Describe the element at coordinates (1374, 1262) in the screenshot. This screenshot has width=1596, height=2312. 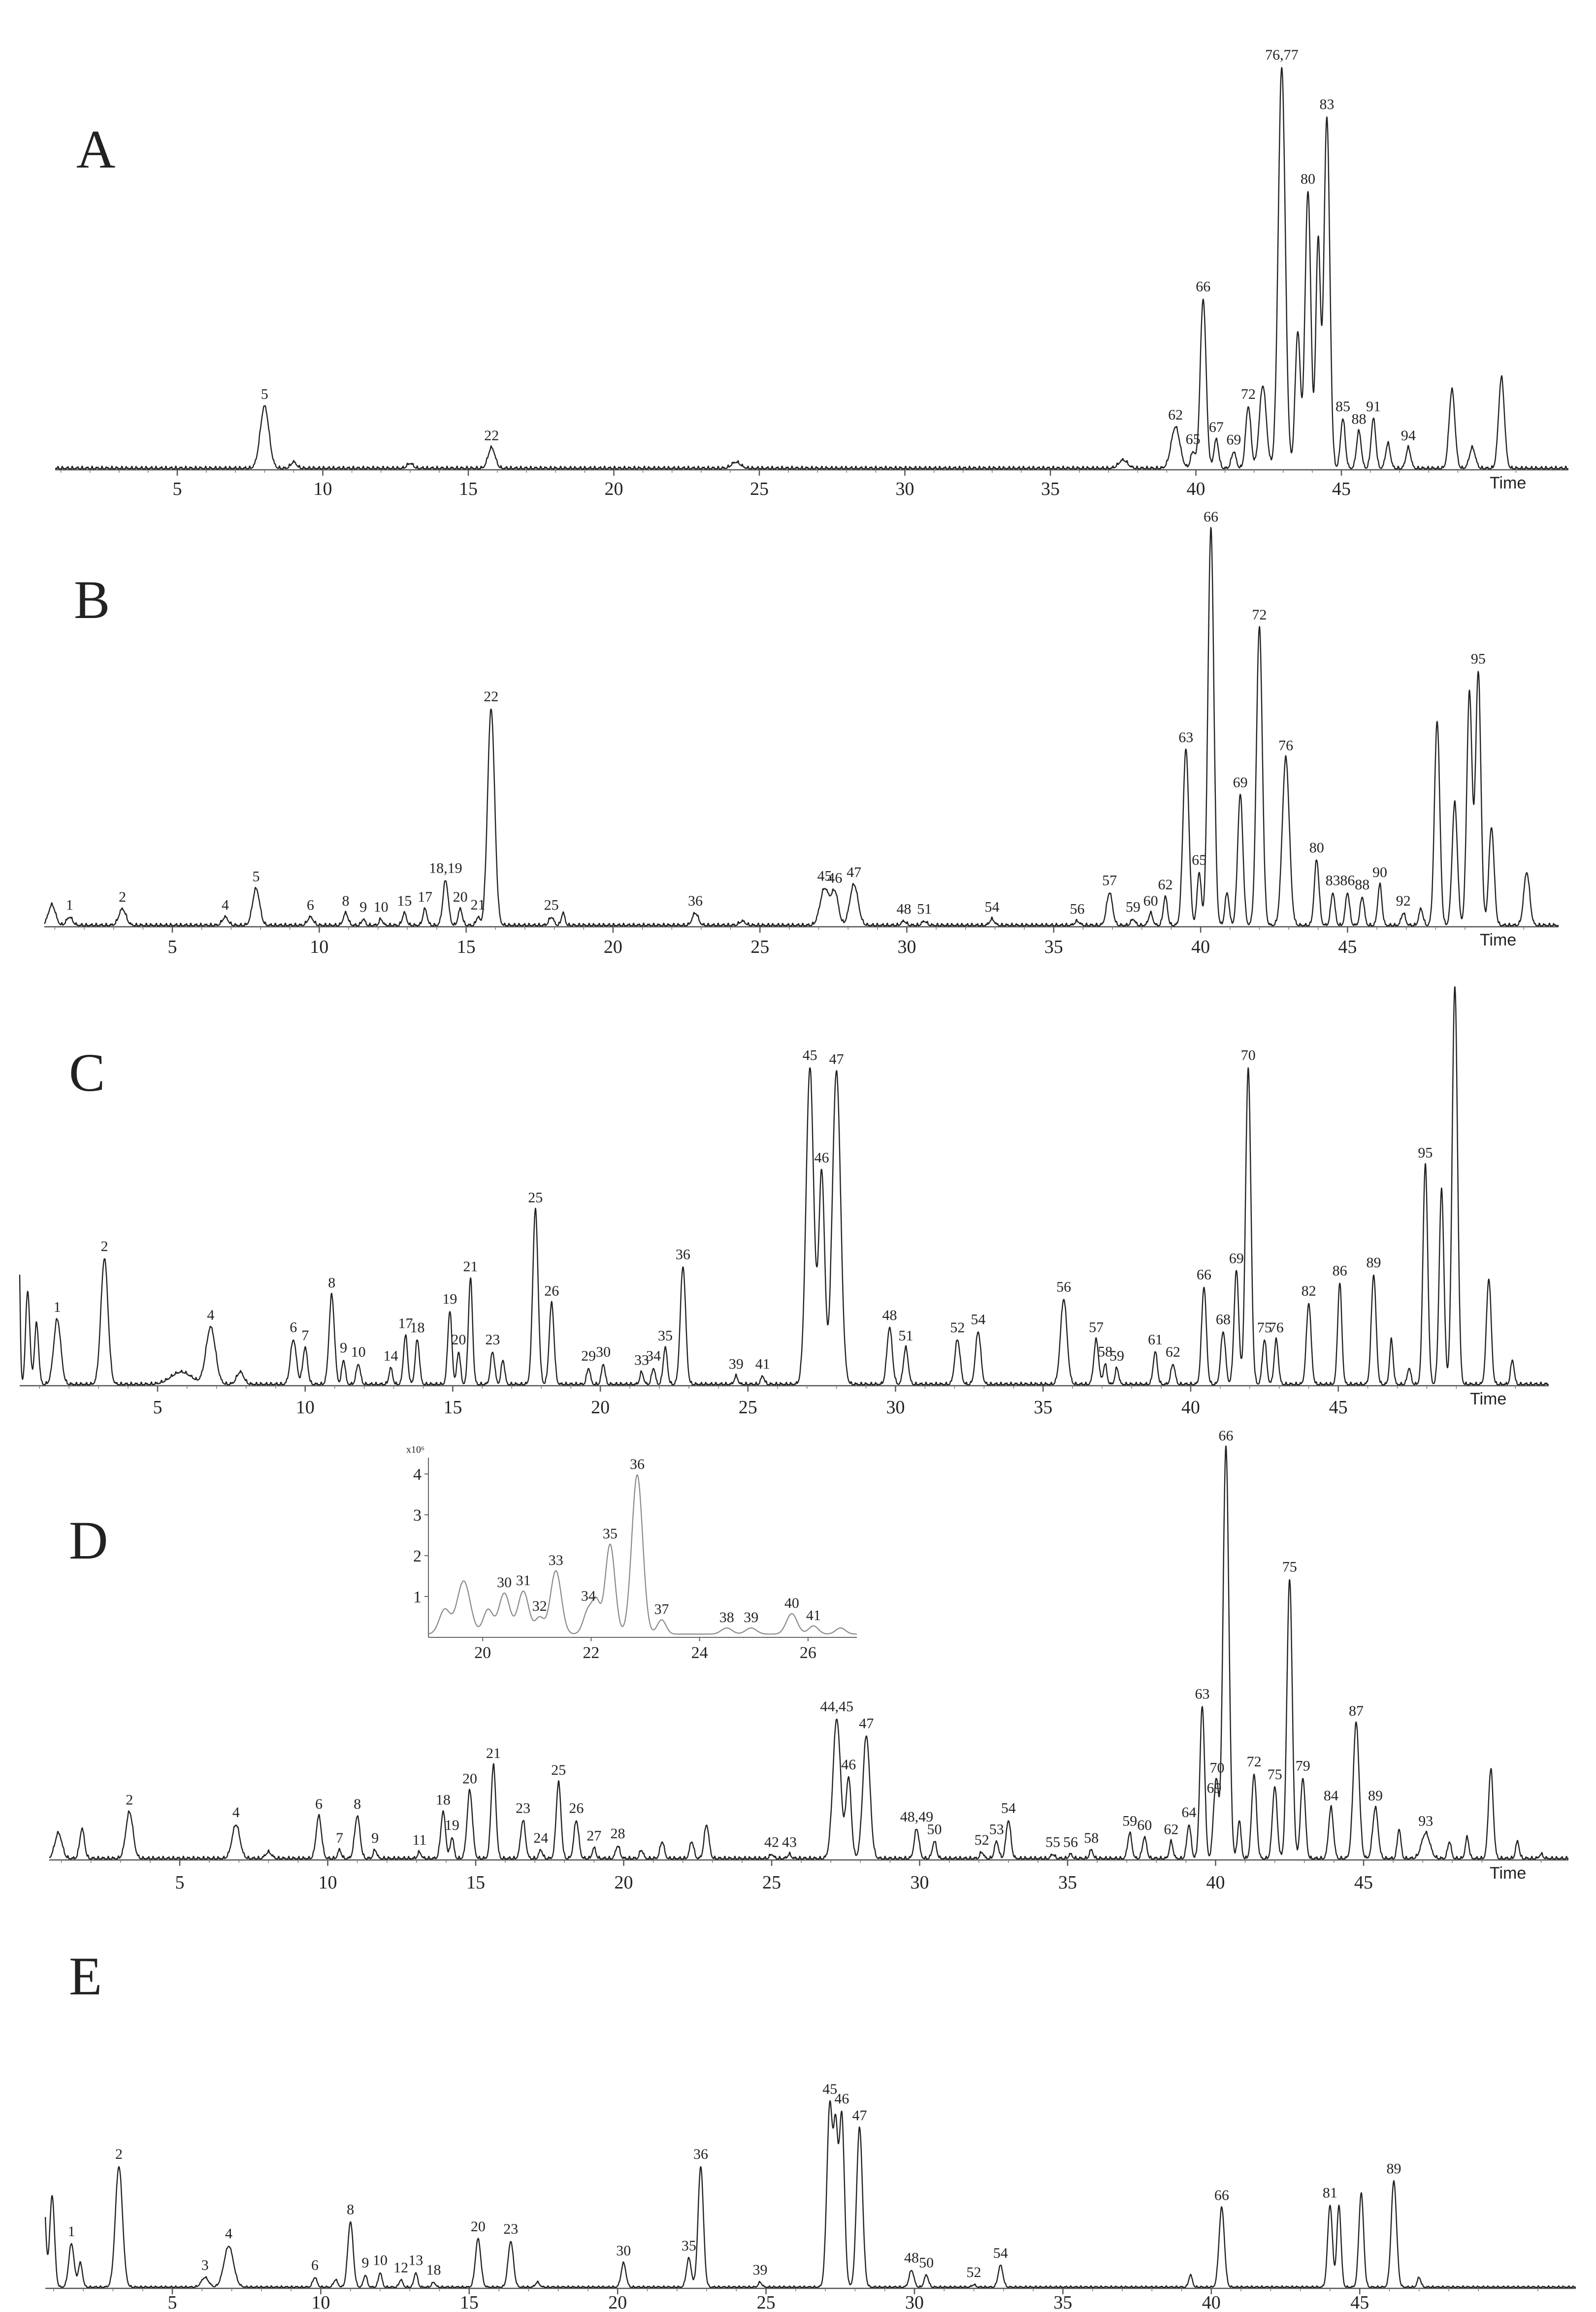
I see `peak-label: 89` at that location.